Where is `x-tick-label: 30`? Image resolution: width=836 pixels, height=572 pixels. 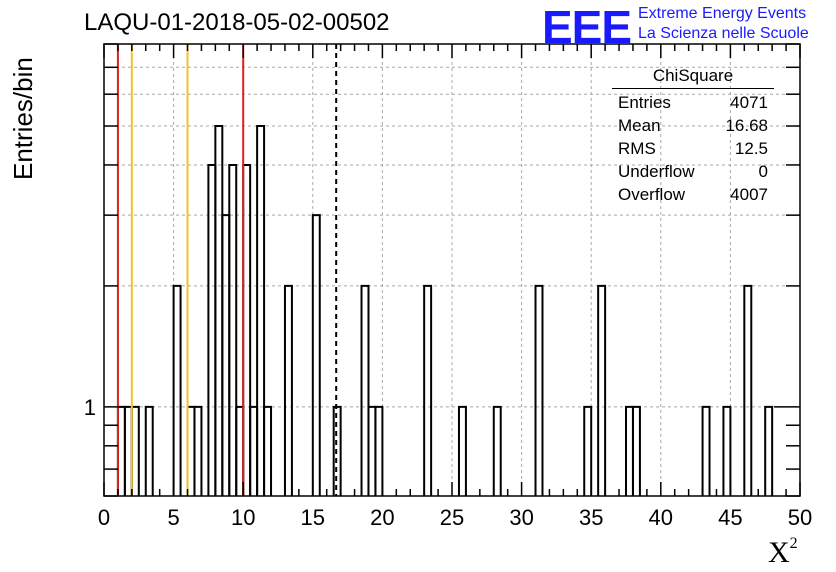 x-tick-label: 30 is located at coordinates (521, 517).